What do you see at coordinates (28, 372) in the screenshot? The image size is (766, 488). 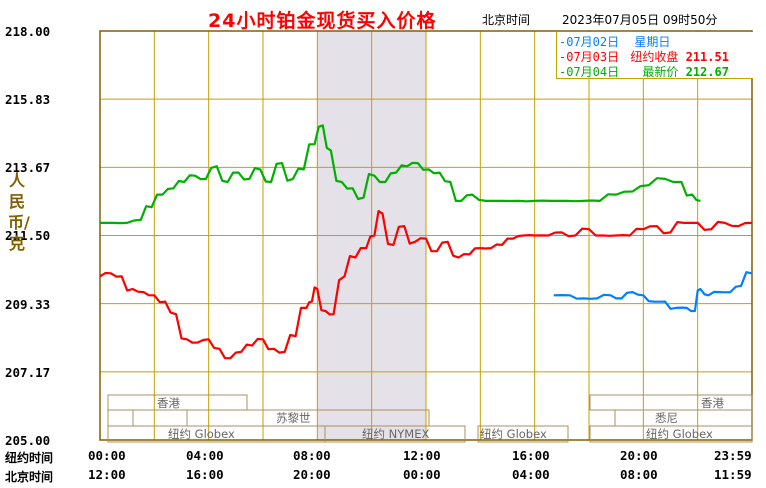 I see `y-tick-label: 207.17` at bounding box center [28, 372].